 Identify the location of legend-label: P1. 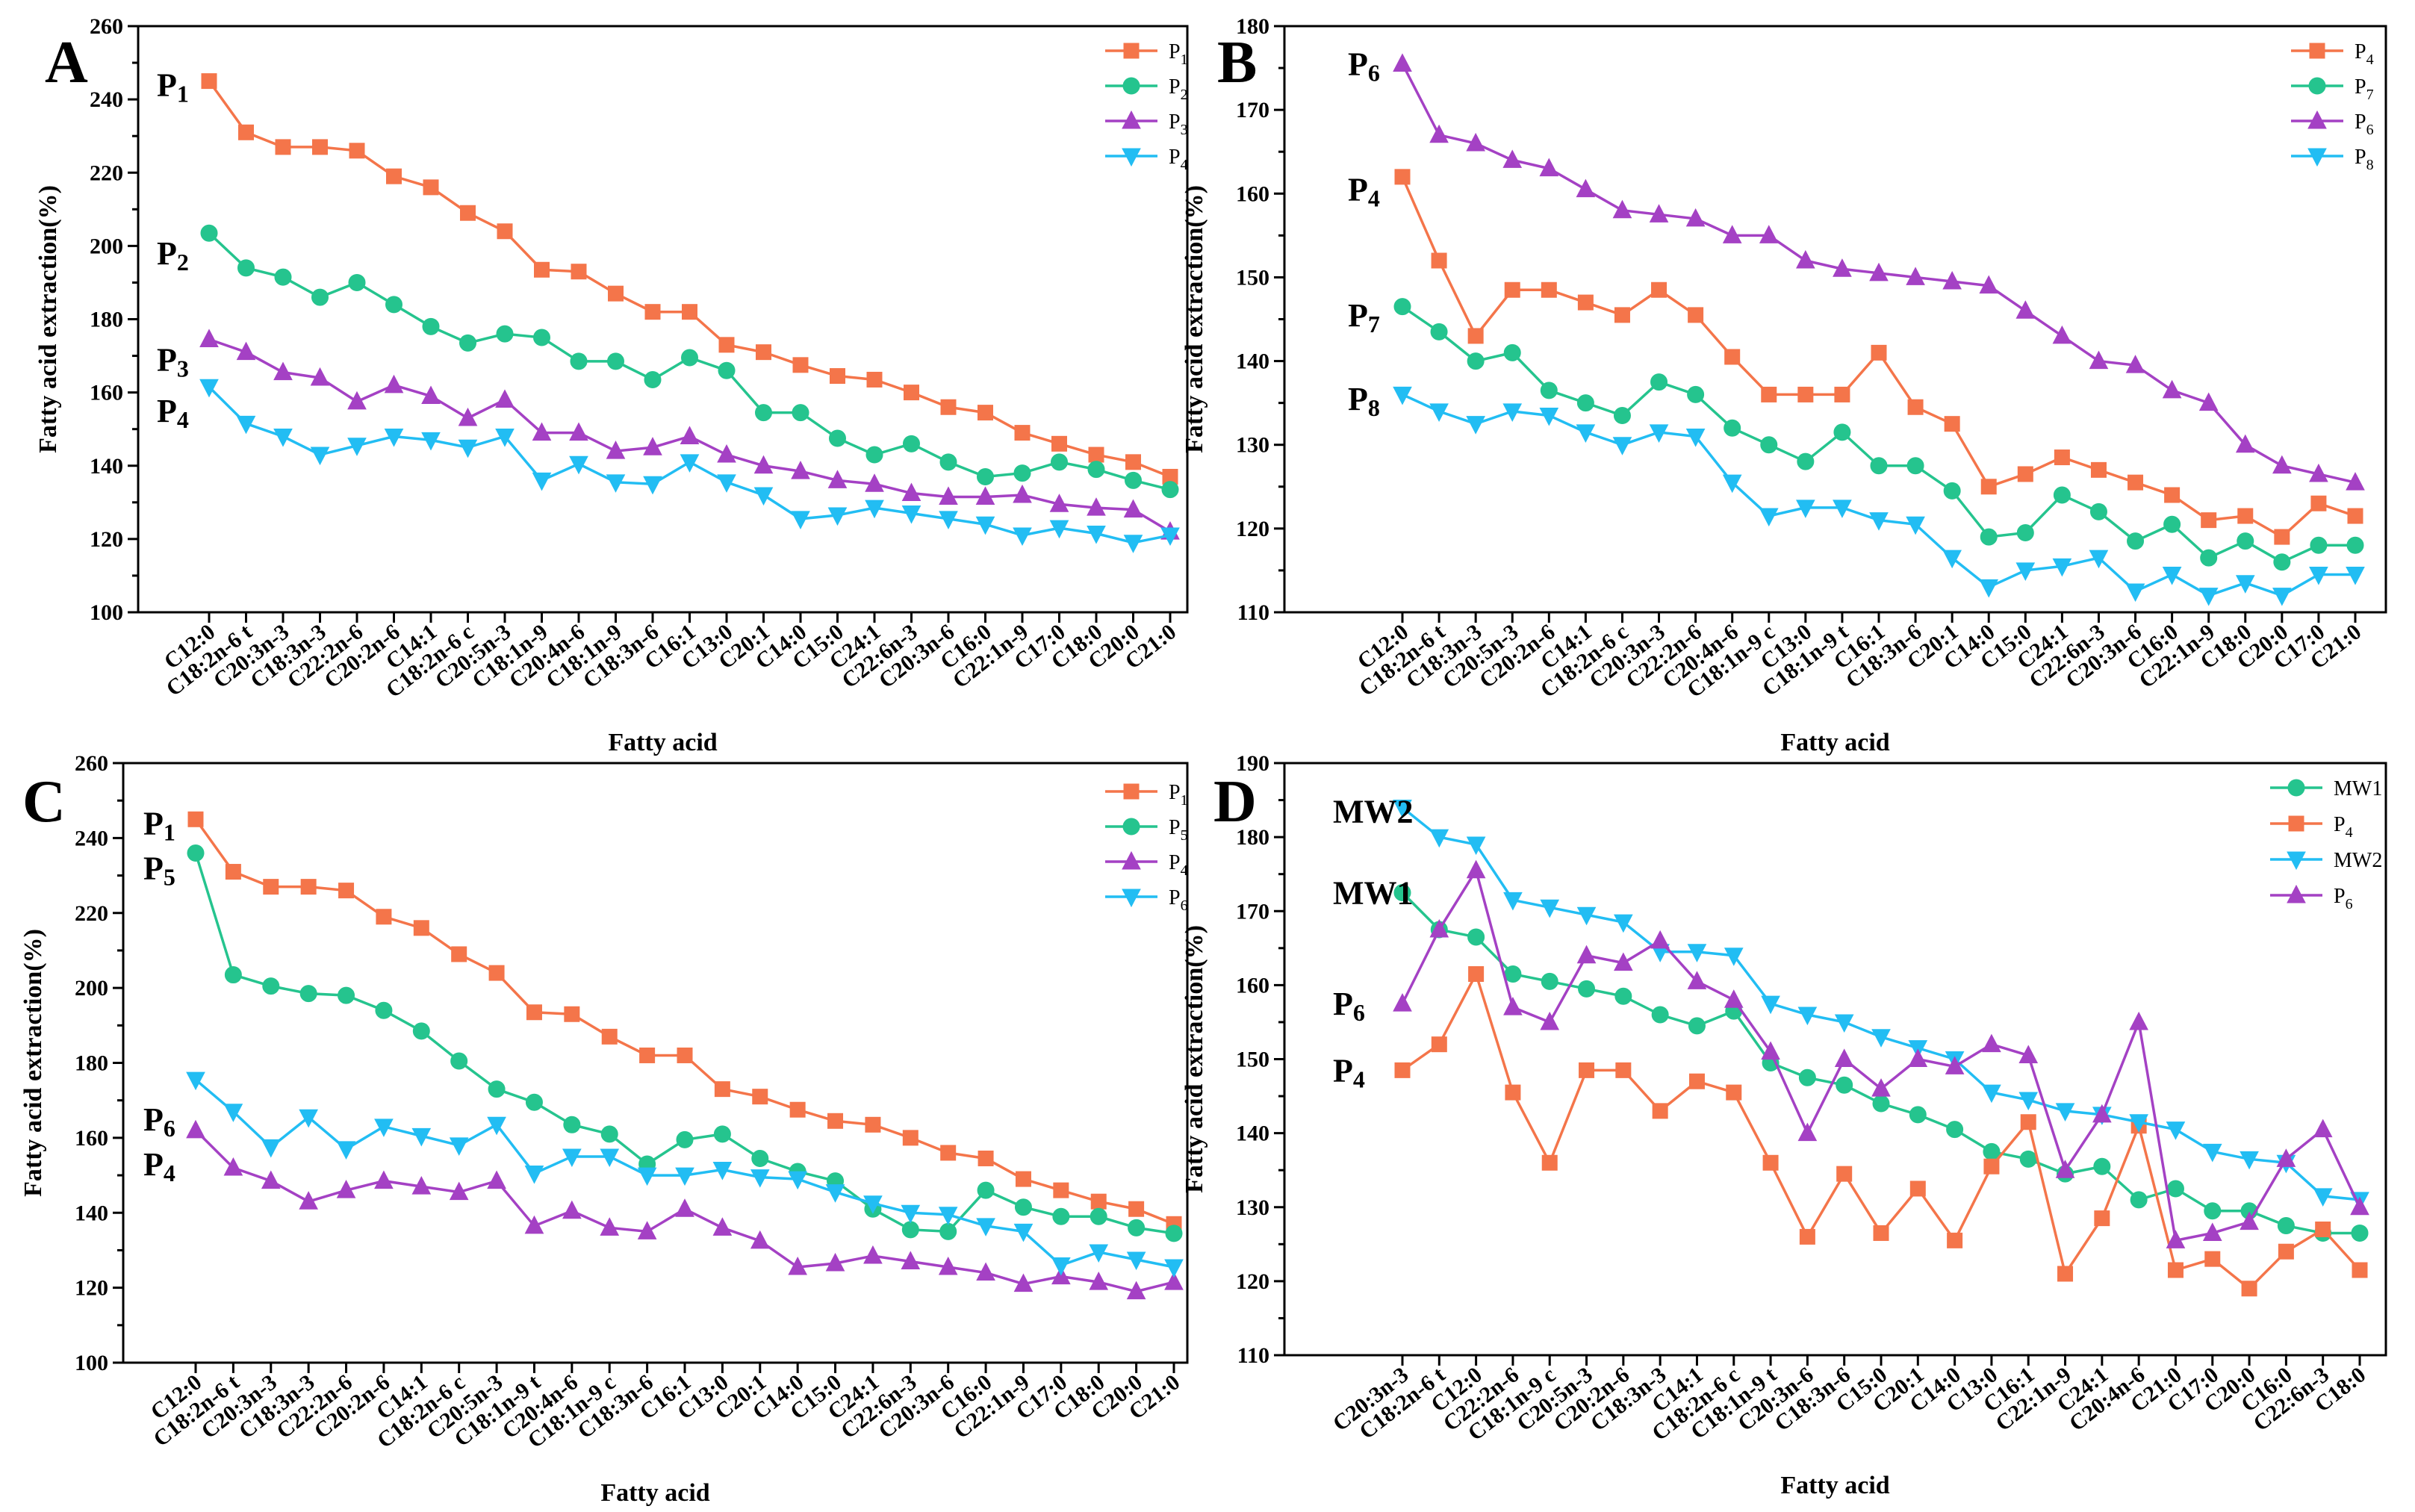
(1178, 795).